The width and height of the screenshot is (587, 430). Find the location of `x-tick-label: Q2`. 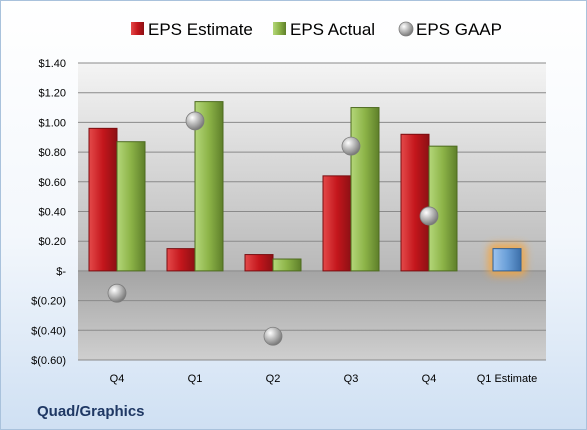

x-tick-label: Q2 is located at coordinates (273, 379).